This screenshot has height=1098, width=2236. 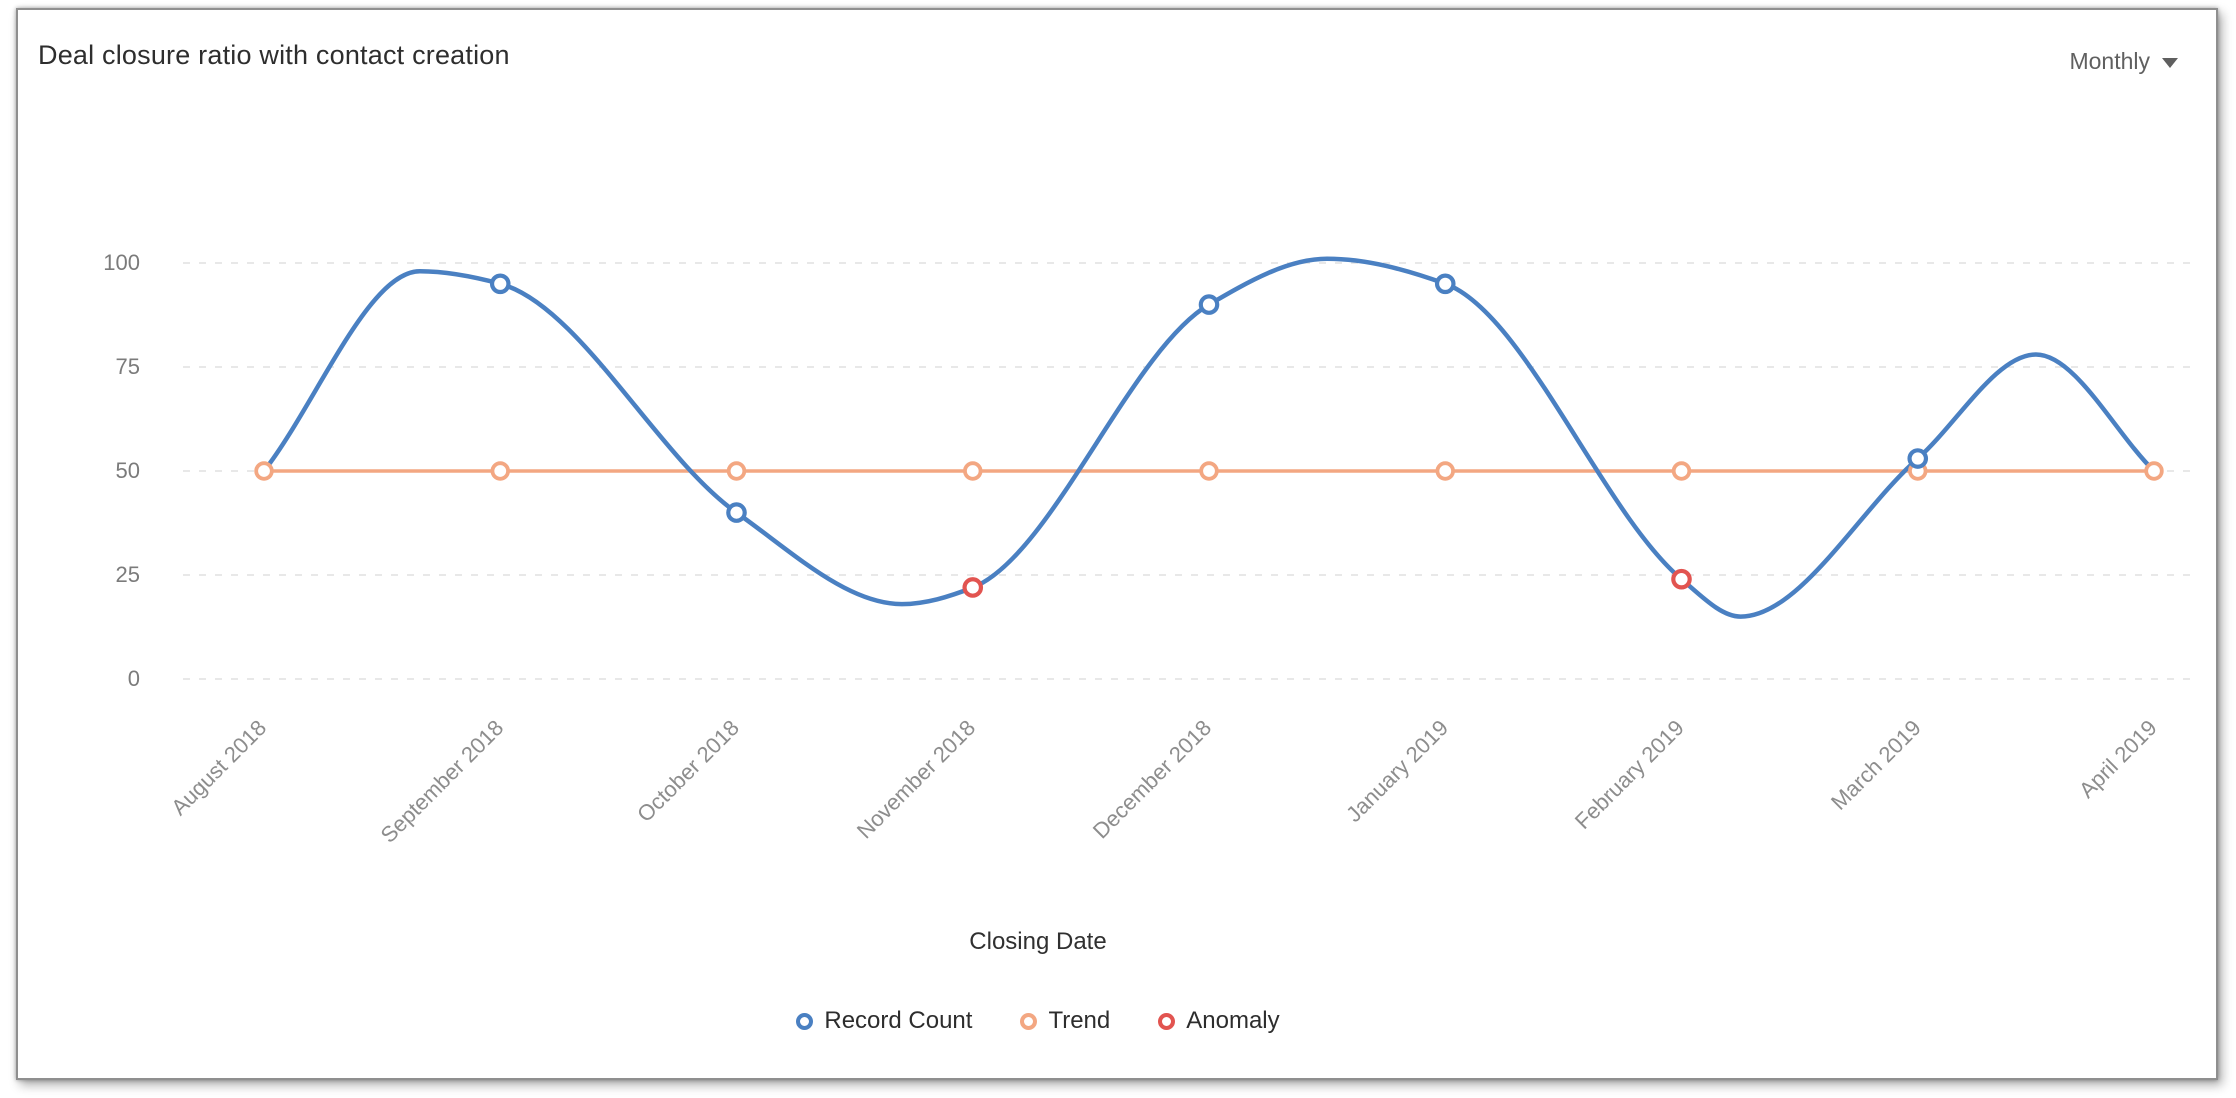 I want to click on legend-item-record-count: Record Count, so click(x=884, y=1021).